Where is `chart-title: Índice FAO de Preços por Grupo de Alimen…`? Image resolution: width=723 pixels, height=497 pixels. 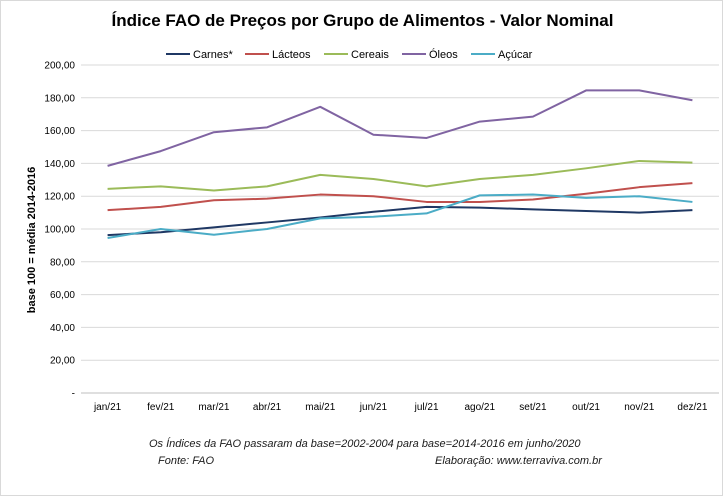 chart-title: Índice FAO de Preços por Grupo de Alimen… is located at coordinates (362, 20).